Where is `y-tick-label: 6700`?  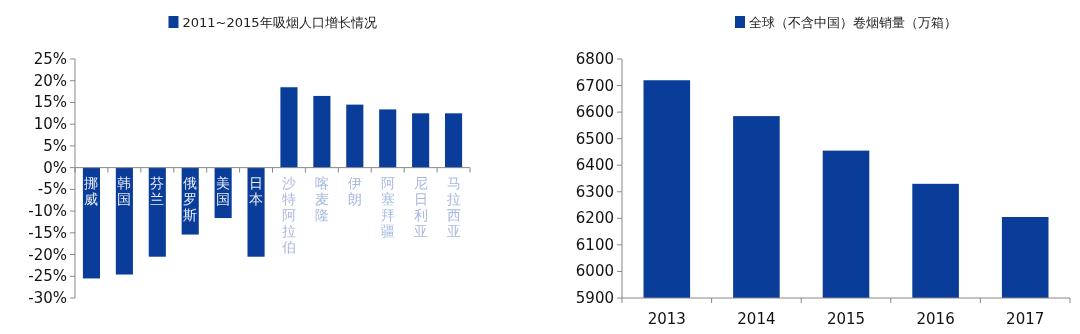
y-tick-label: 6700 is located at coordinates (594, 85).